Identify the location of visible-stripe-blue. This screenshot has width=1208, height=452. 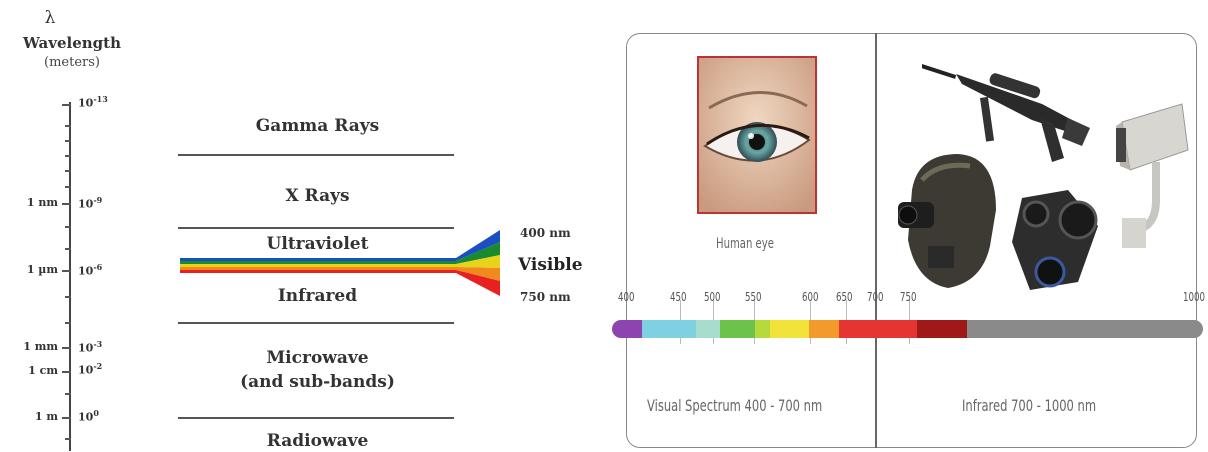
(318, 259).